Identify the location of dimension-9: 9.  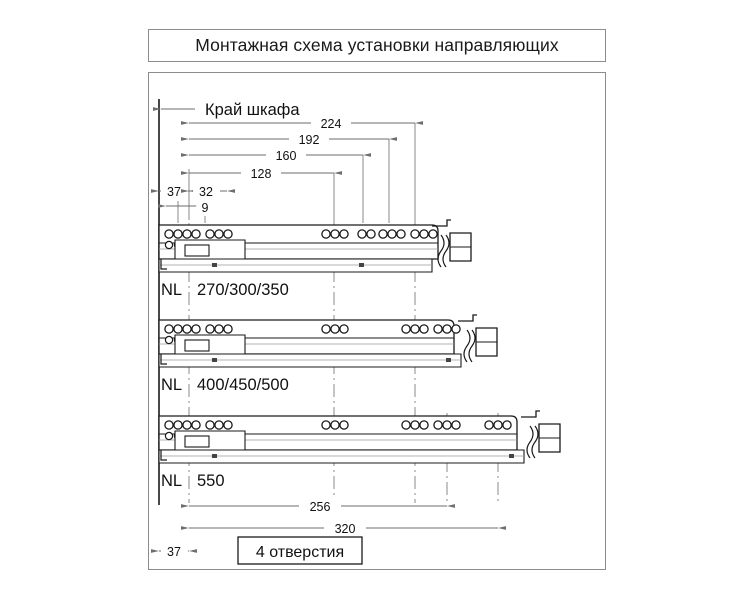
(187, 206).